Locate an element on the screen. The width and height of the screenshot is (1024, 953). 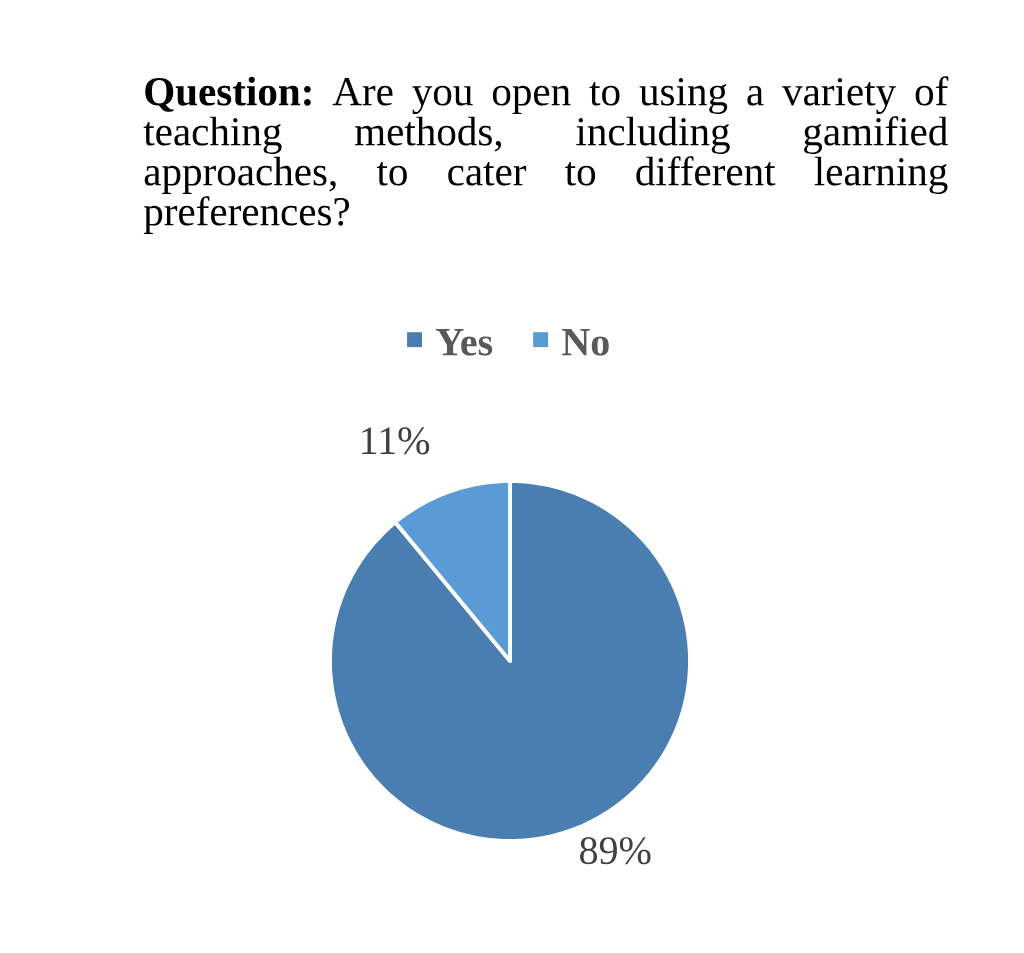
chart-title: Question: Are you open to using a variety of teaching methods, including gamified approaches, to cater to different learning preferences? is located at coordinates (546, 155).